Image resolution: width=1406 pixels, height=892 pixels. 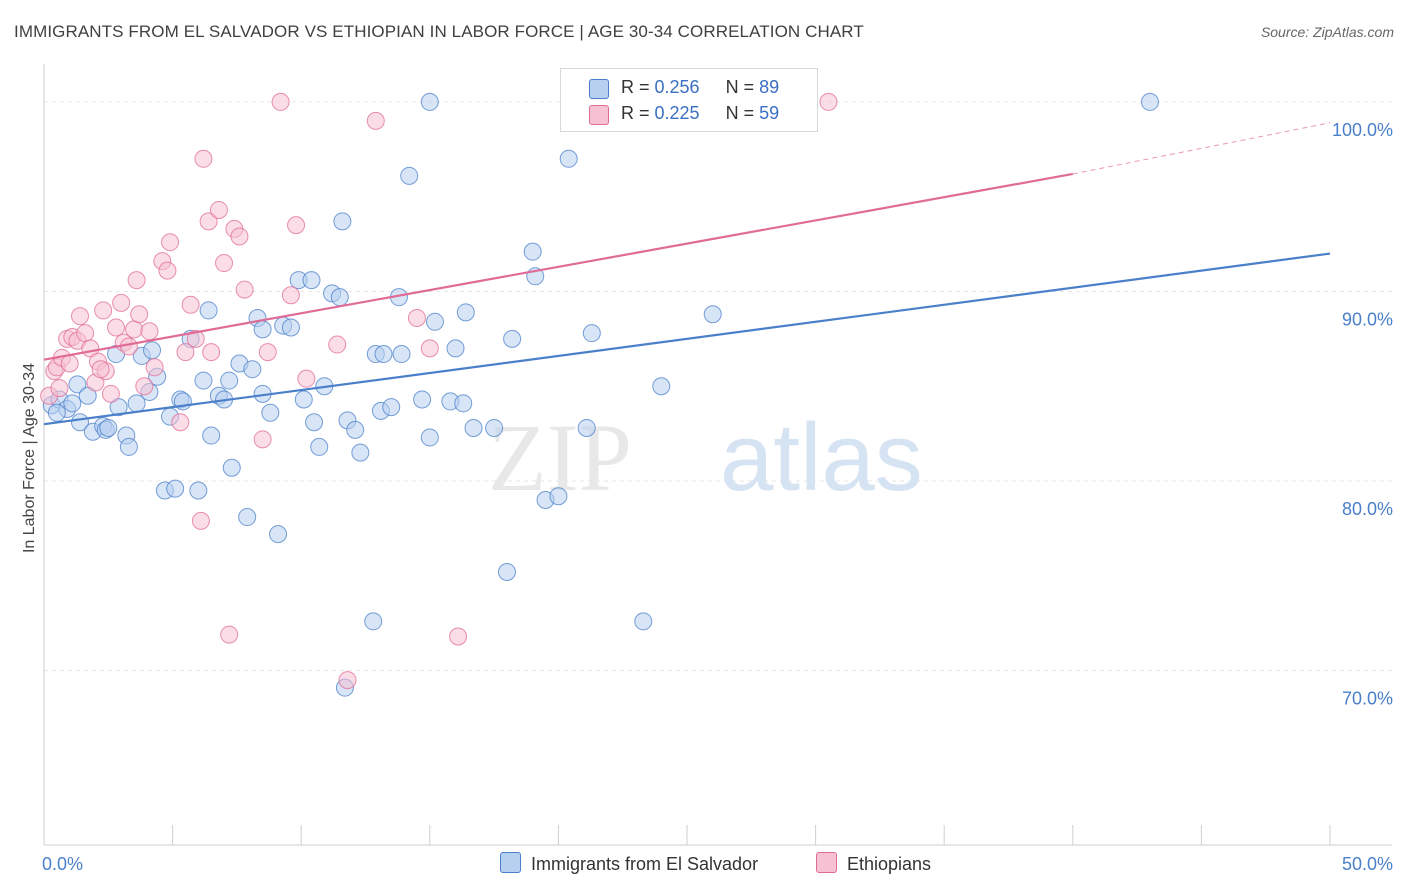 I want to click on y-tick-label: 70.0%, so click(x=1367, y=699).